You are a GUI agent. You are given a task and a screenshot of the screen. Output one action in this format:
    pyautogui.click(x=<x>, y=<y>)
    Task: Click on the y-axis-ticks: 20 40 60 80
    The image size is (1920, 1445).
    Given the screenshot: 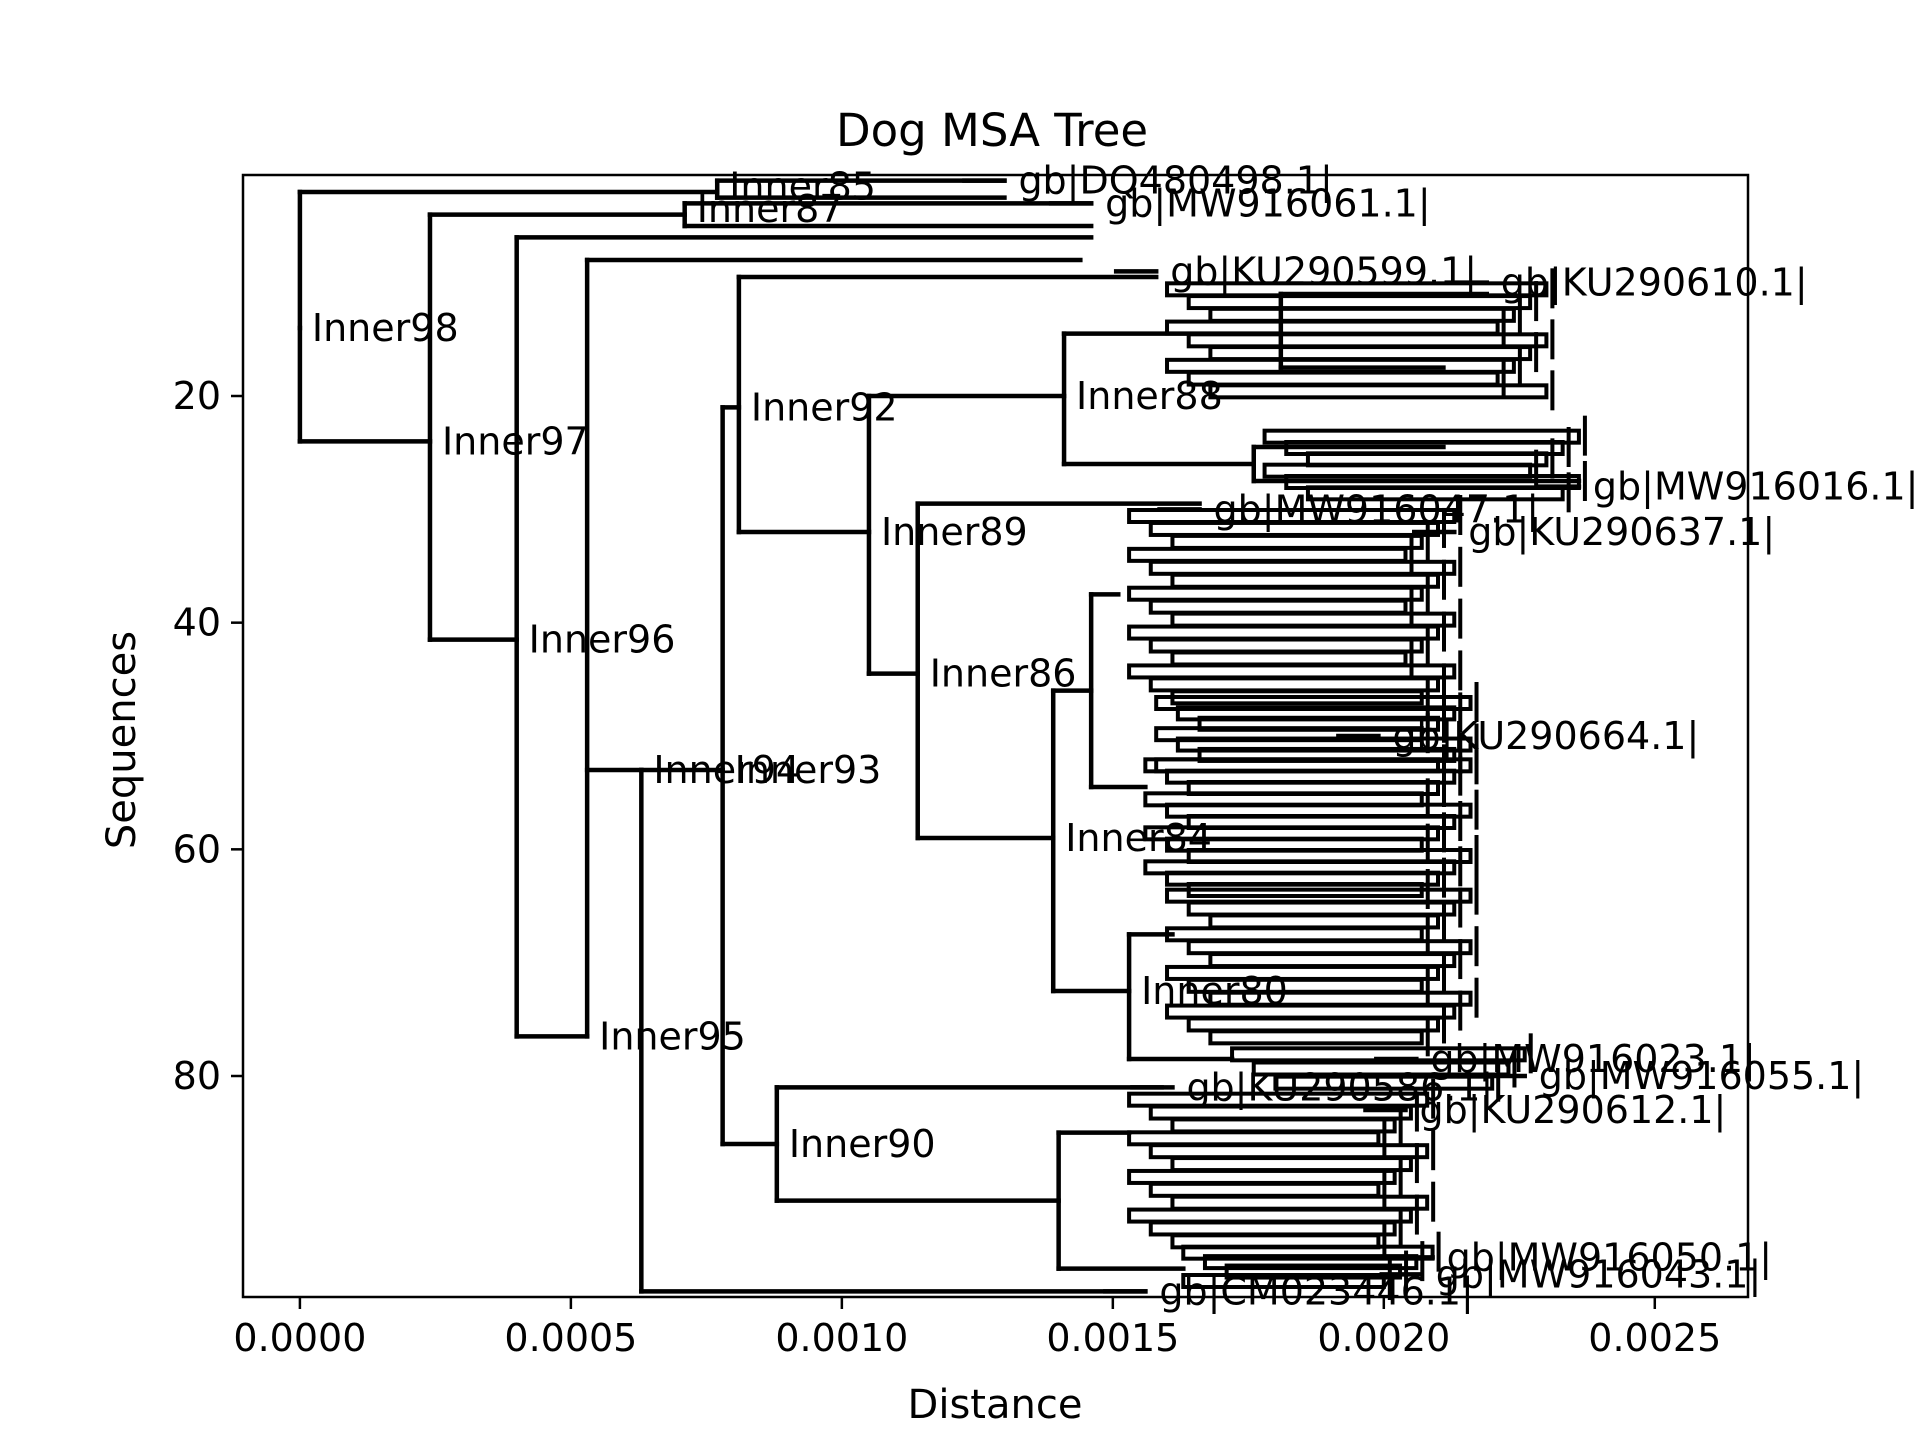 What is the action you would take?
    pyautogui.click(x=208, y=736)
    